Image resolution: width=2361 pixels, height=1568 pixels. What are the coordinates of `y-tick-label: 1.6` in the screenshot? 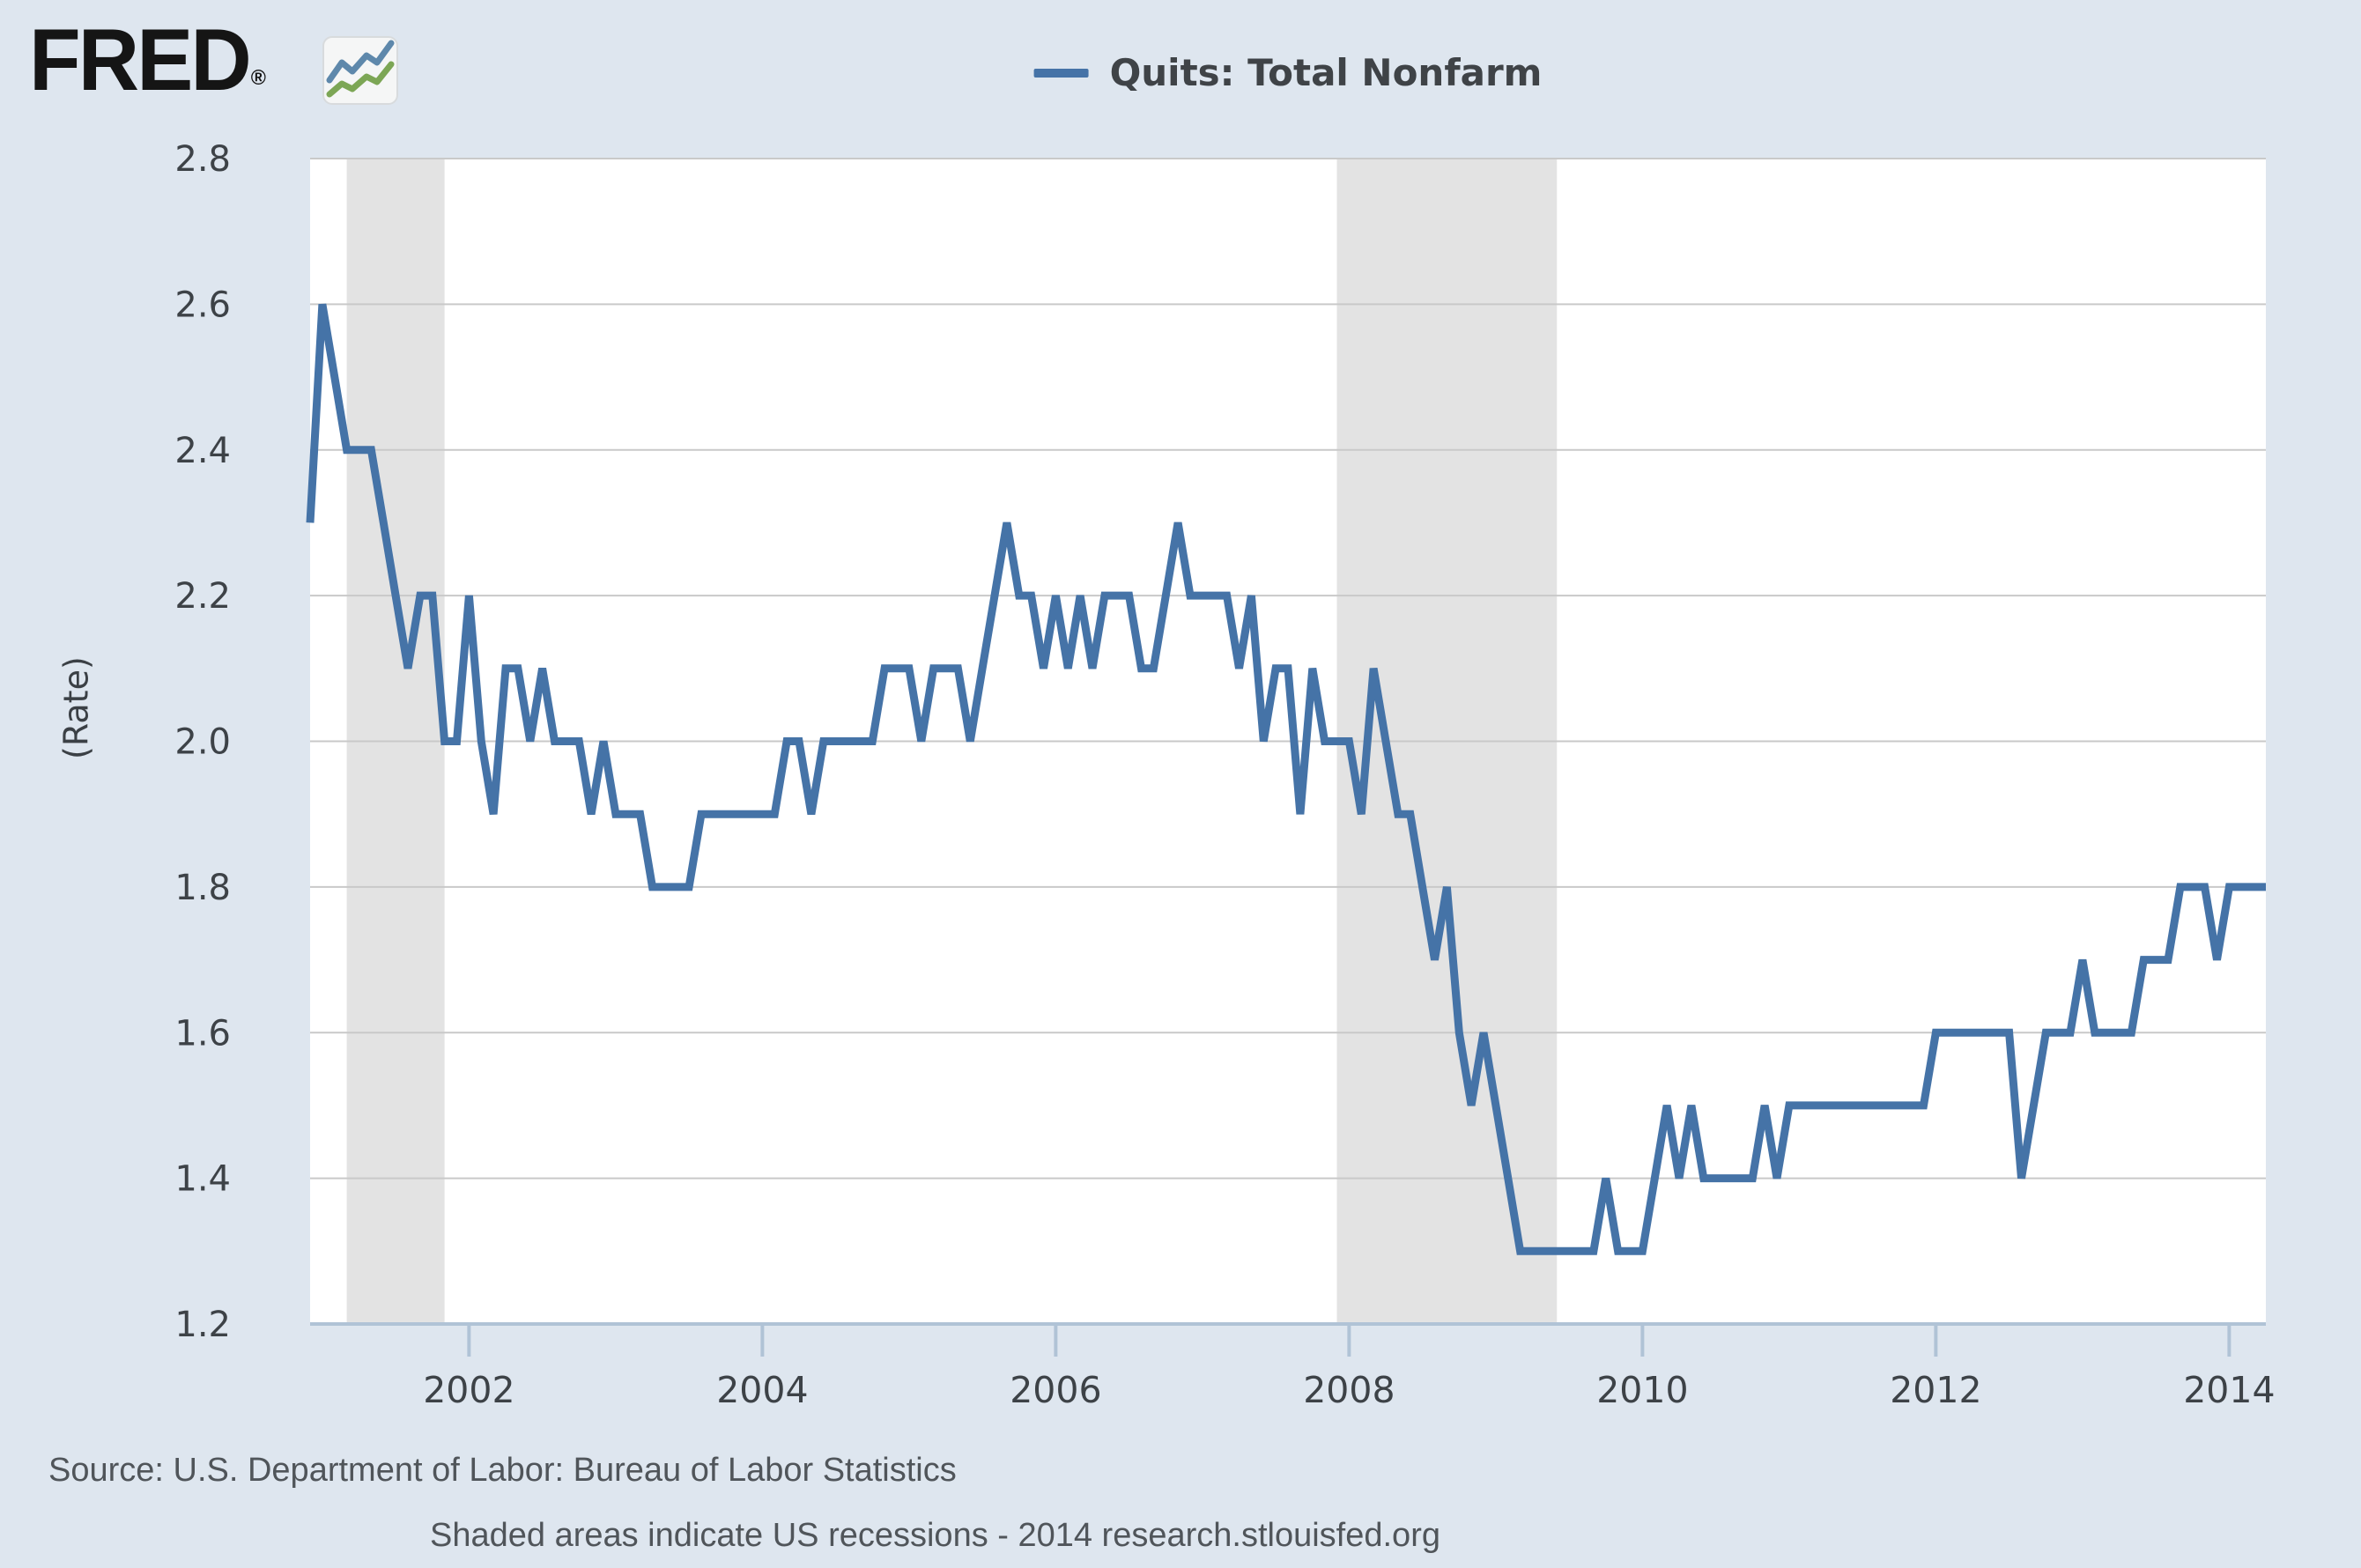 It's located at (202, 1033).